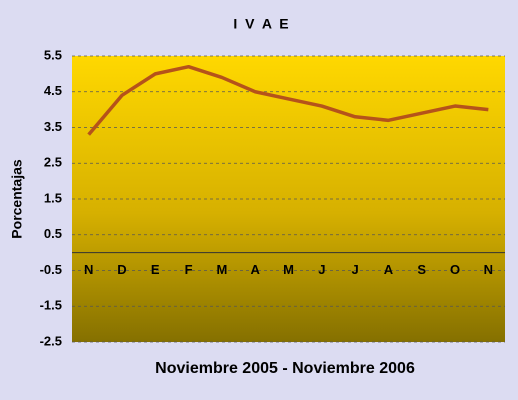 This screenshot has width=518, height=400. I want to click on y-tick-label: -0.5, so click(51, 269).